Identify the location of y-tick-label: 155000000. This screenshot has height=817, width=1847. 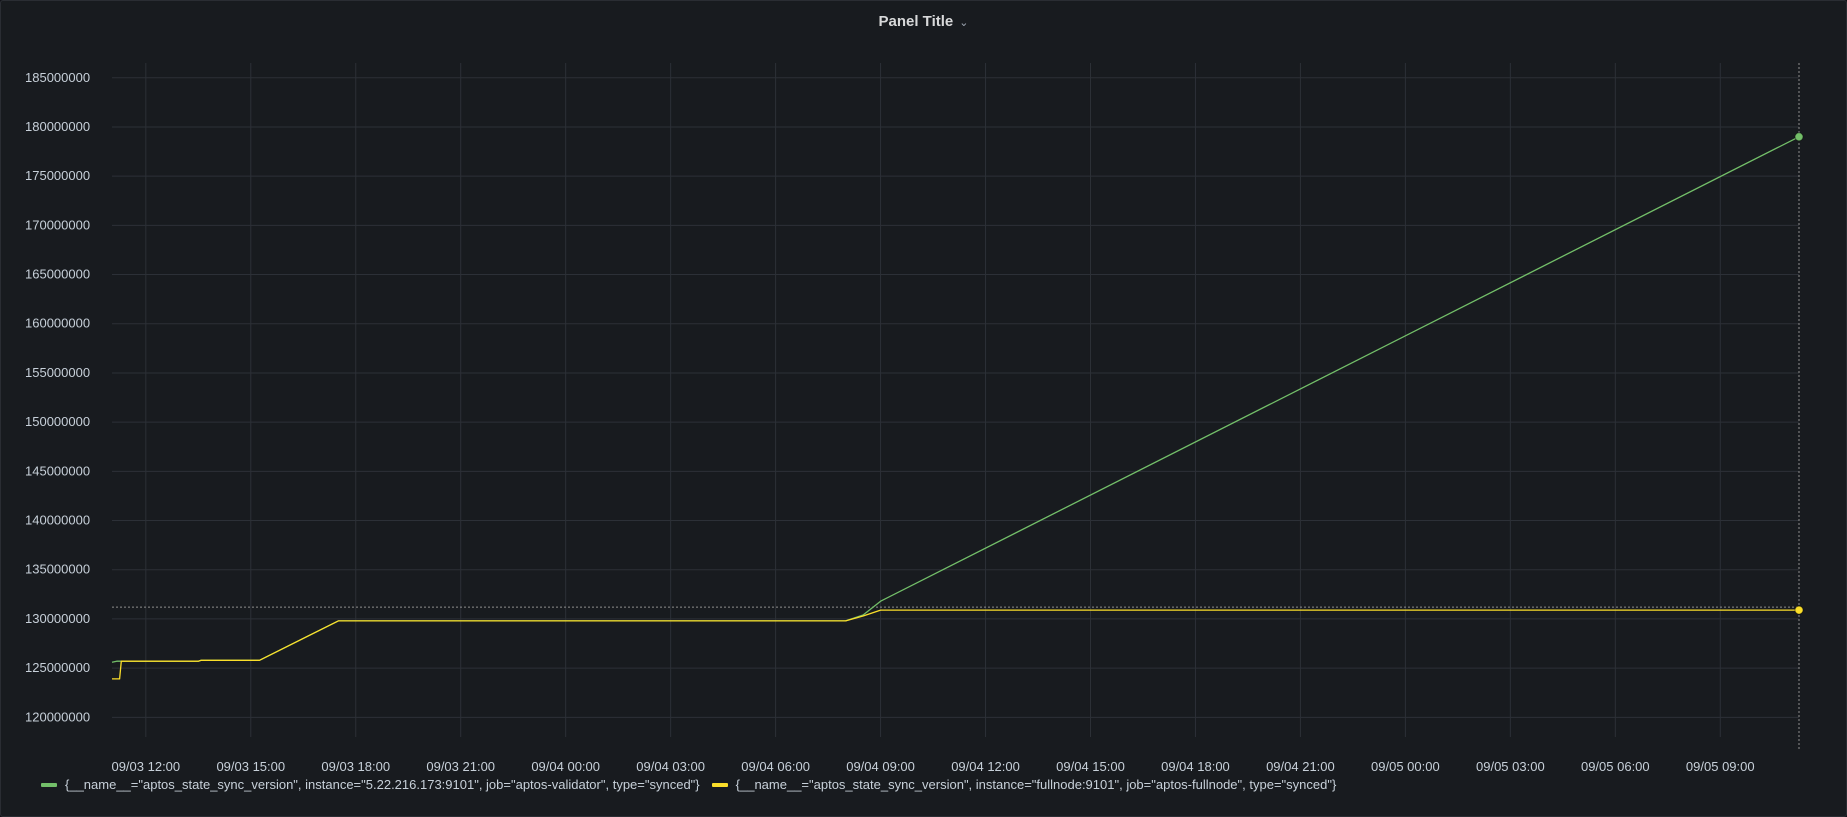
(57, 372).